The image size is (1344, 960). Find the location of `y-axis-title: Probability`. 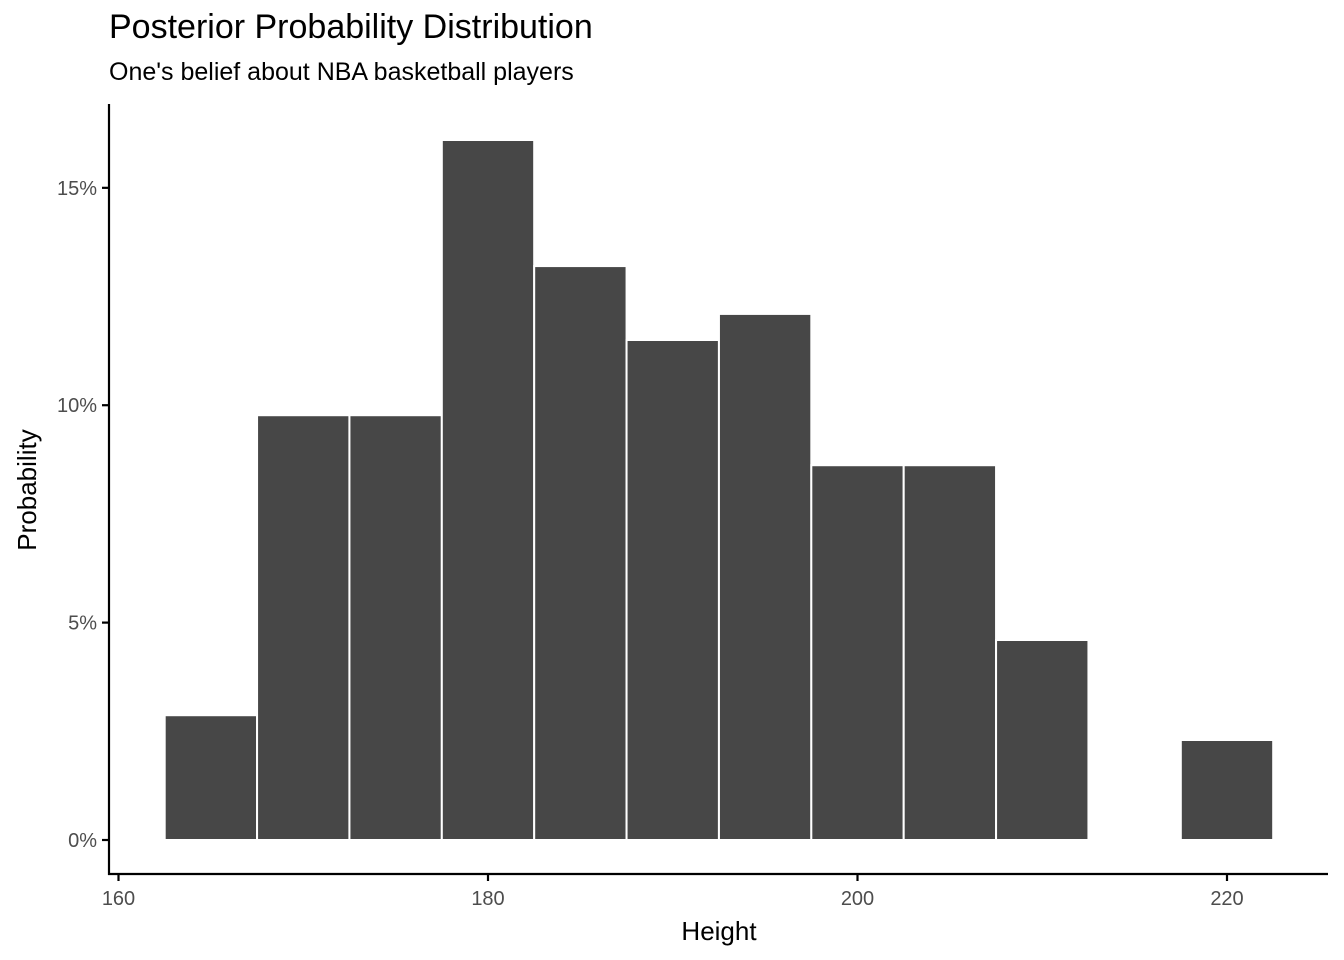

y-axis-title: Probability is located at coordinates (27, 489).